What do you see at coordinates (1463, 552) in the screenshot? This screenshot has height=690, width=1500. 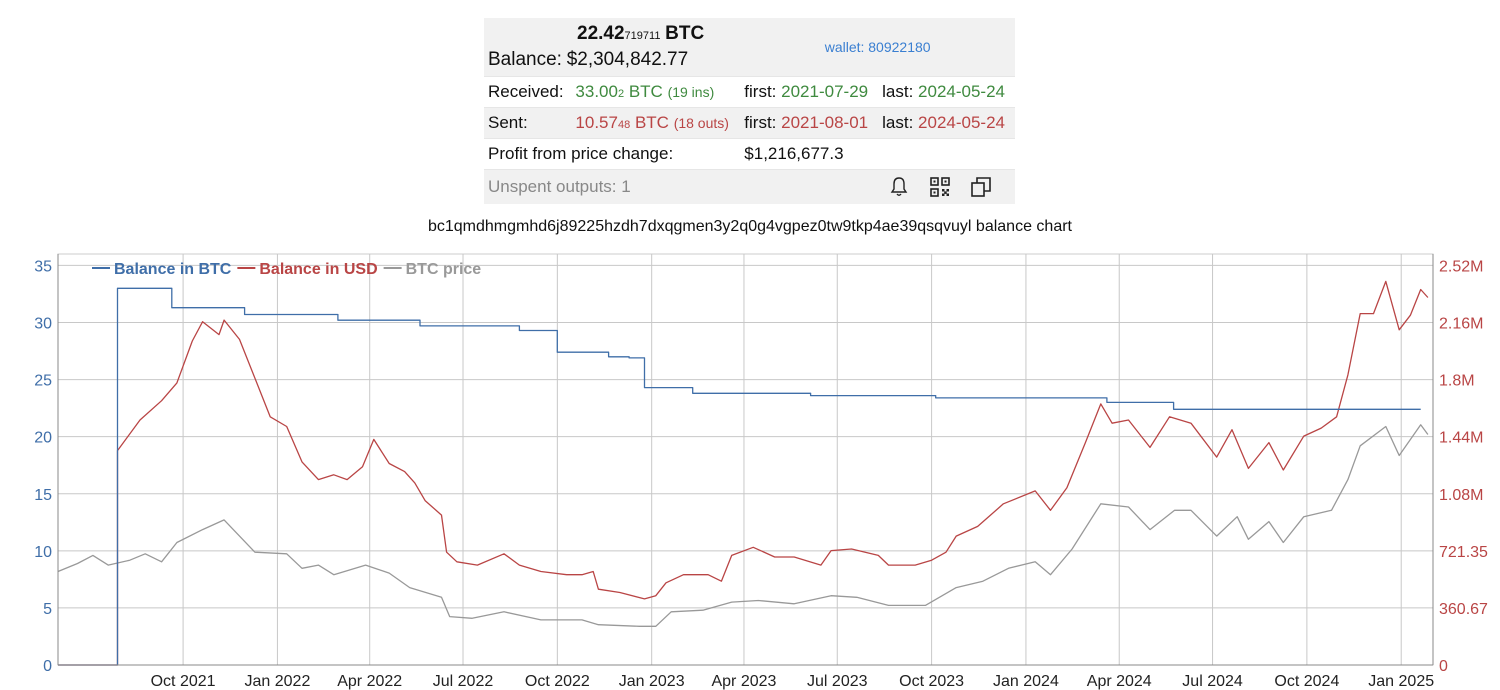 I see `y-right-tick-label: 721.35` at bounding box center [1463, 552].